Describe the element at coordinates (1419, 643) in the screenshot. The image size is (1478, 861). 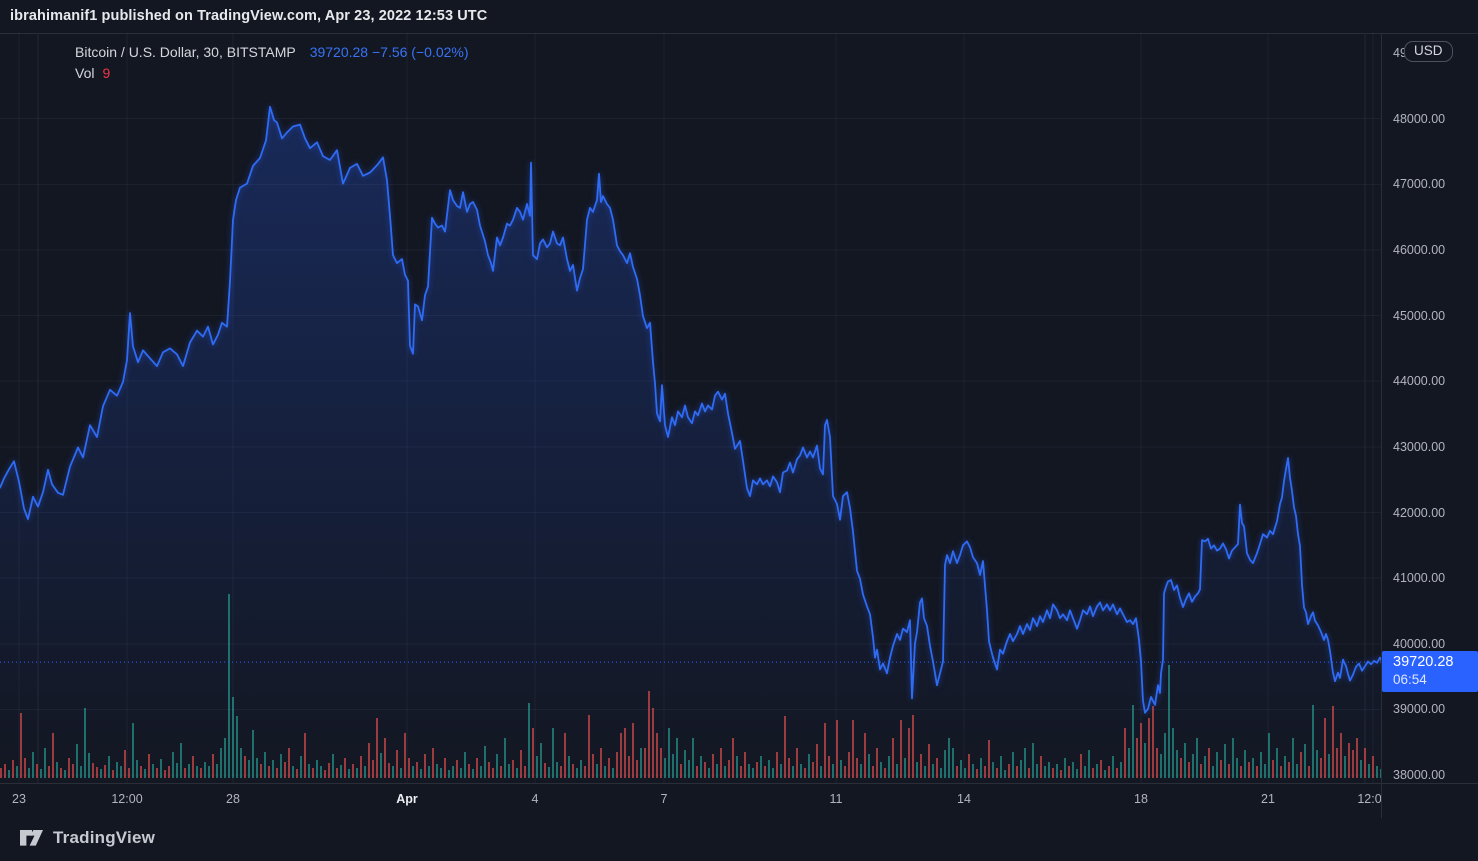
I see `price-scale-label: 40000.00` at that location.